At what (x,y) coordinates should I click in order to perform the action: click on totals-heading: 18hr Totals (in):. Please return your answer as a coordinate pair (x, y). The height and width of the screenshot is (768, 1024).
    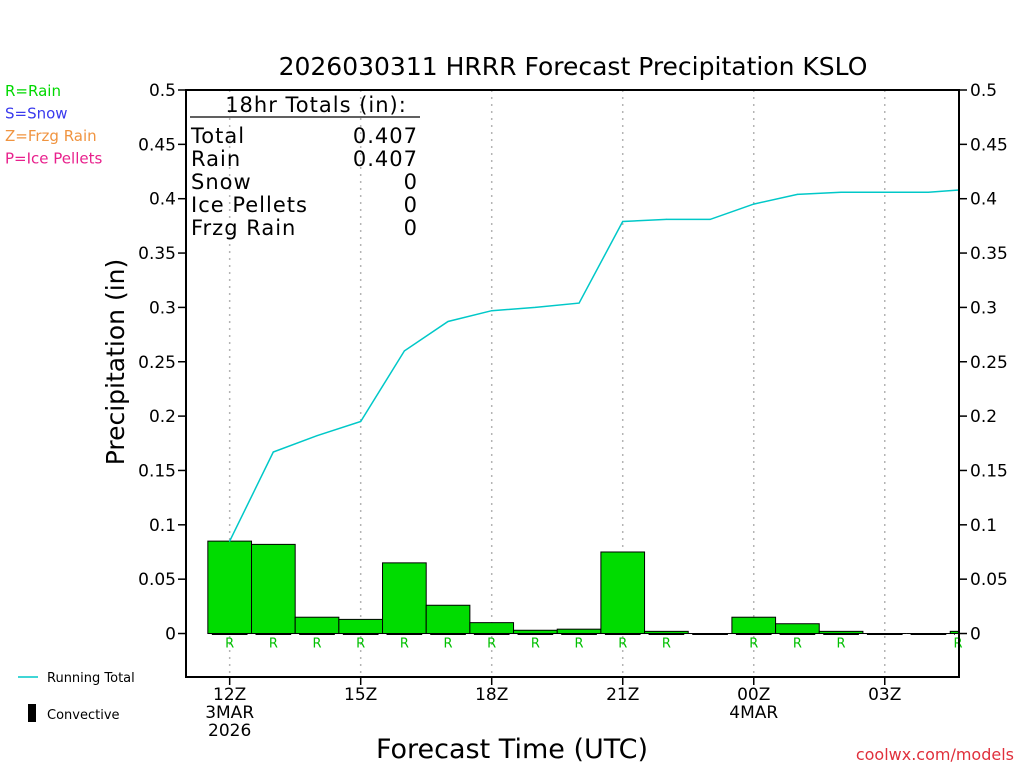
    Looking at the image, I should click on (316, 105).